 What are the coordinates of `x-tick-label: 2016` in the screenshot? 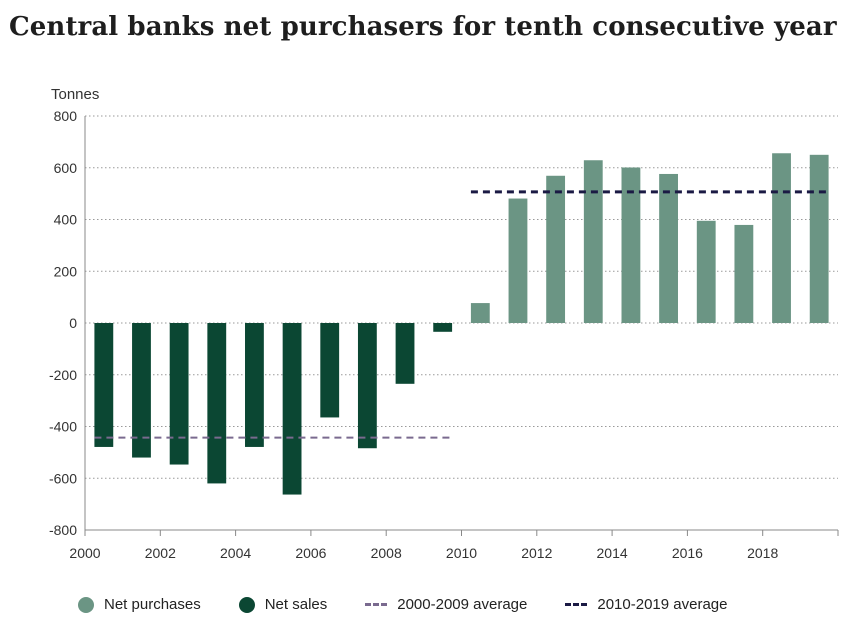 It's located at (687, 553).